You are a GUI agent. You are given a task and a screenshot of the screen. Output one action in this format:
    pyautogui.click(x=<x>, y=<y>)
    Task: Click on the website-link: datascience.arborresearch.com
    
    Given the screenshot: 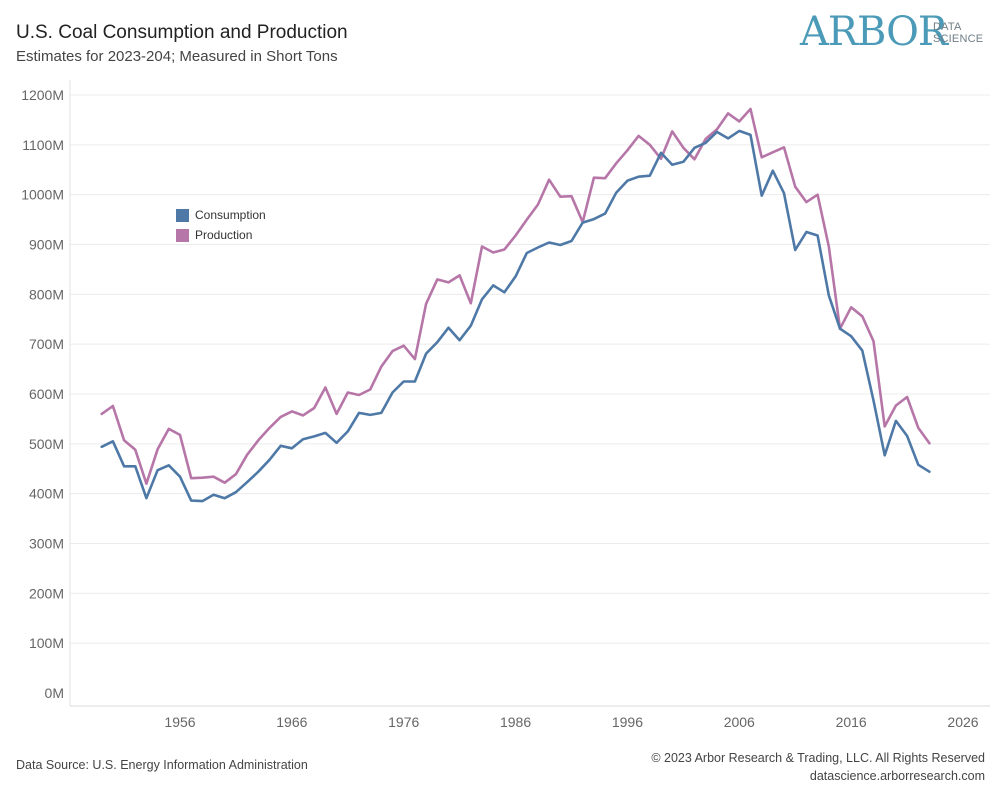 What is the action you would take?
    pyautogui.click(x=897, y=776)
    